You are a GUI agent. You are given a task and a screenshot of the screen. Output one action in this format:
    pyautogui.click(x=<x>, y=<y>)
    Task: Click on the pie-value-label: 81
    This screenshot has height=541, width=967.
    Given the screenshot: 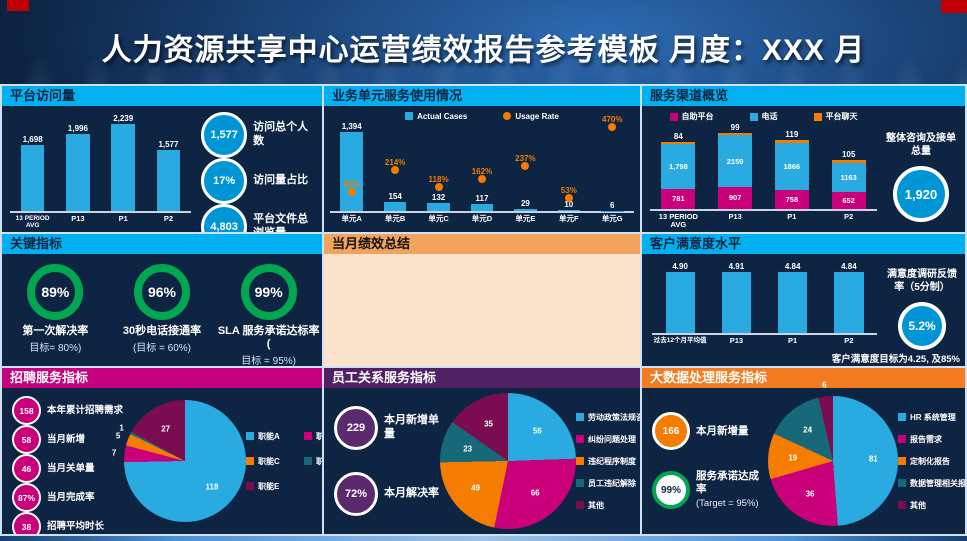 What is the action you would take?
    pyautogui.click(x=873, y=459)
    